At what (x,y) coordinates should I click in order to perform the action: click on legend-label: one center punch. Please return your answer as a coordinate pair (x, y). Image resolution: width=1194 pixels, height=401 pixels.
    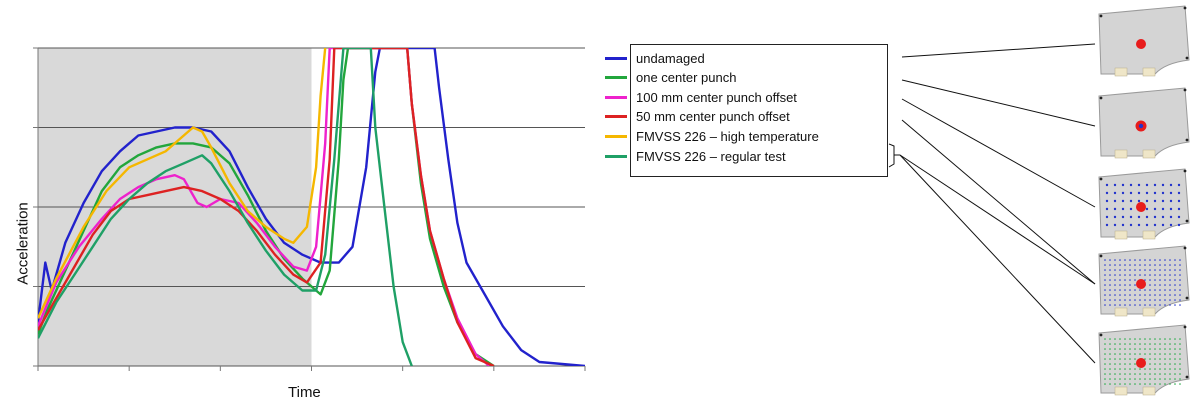
    Looking at the image, I should click on (686, 77).